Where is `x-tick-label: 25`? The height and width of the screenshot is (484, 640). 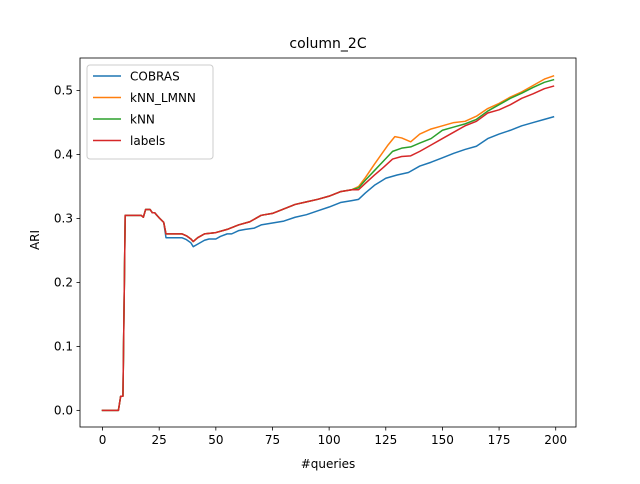 x-tick-label: 25 is located at coordinates (159, 440).